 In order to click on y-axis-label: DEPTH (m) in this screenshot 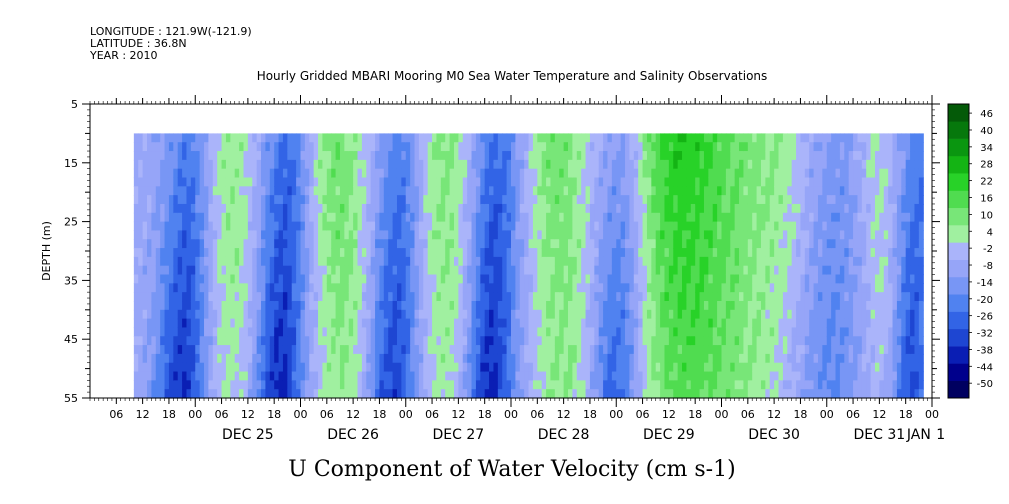, I will do `click(46, 251)`.